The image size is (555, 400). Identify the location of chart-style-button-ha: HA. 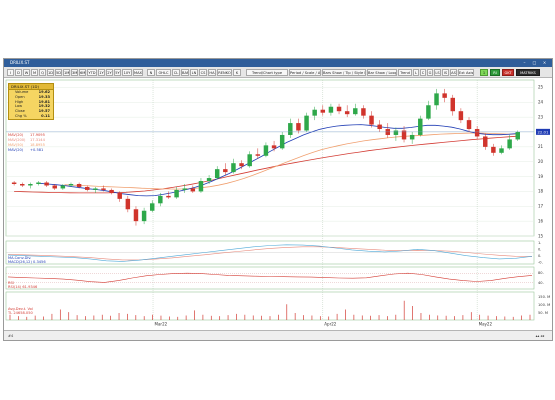
(212, 72).